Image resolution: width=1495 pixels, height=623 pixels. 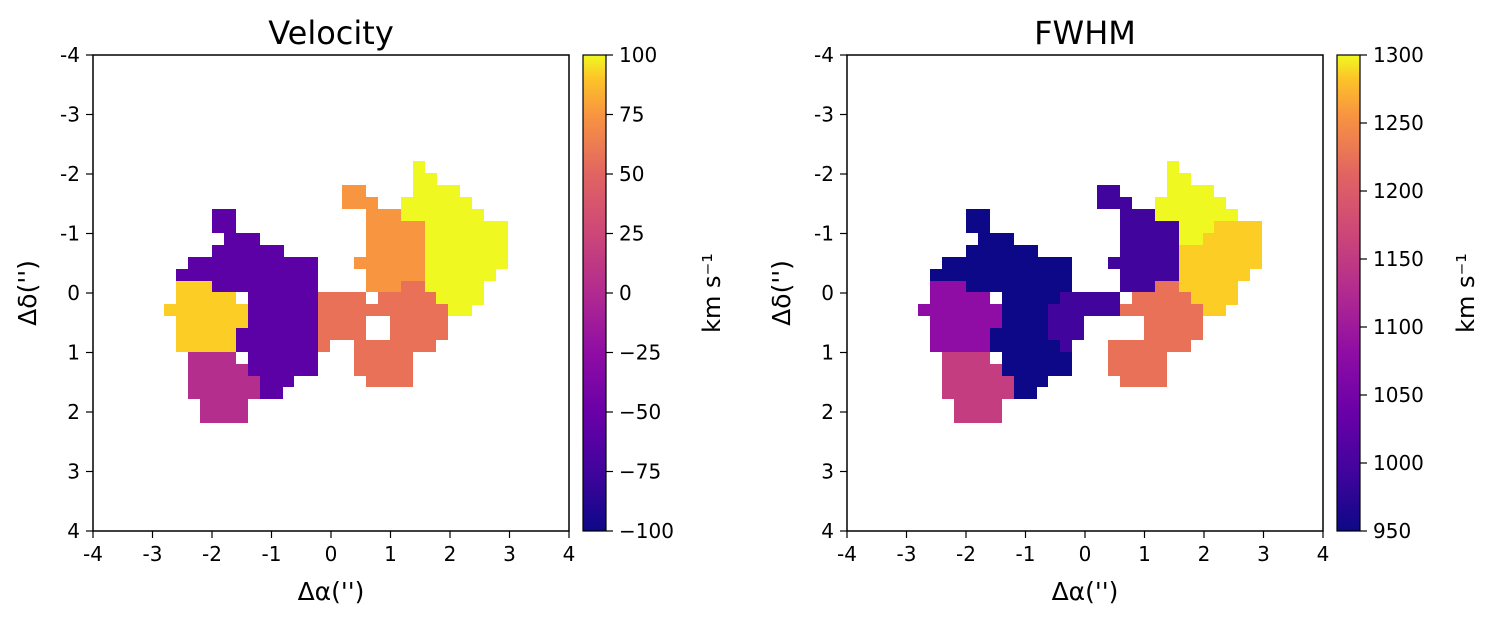 What do you see at coordinates (89, 293) in the screenshot?
I see `velocity-y-ticks` at bounding box center [89, 293].